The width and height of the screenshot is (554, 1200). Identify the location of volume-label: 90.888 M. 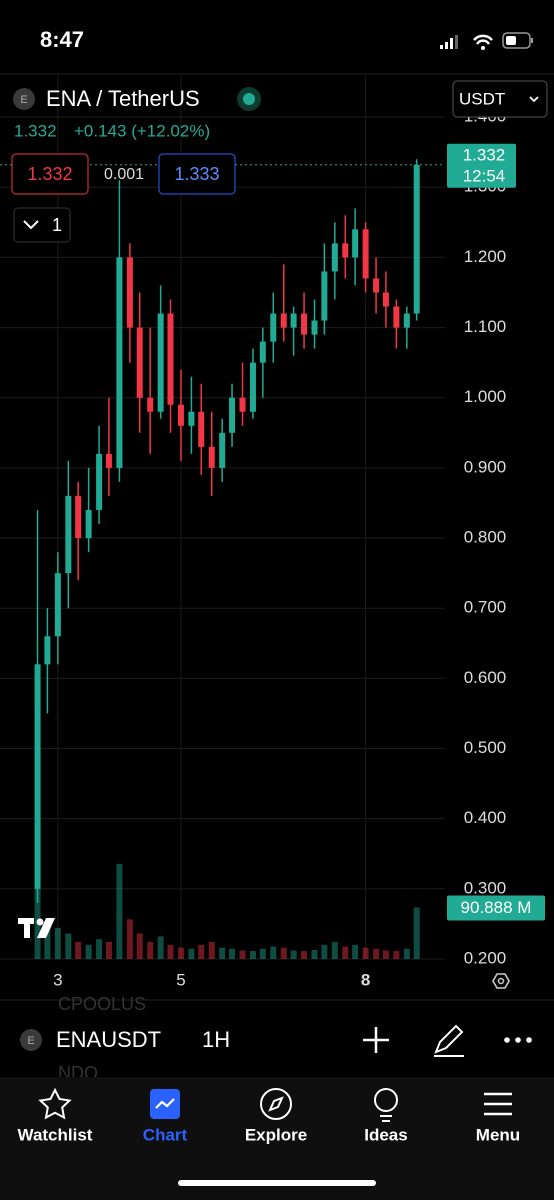
(496, 907).